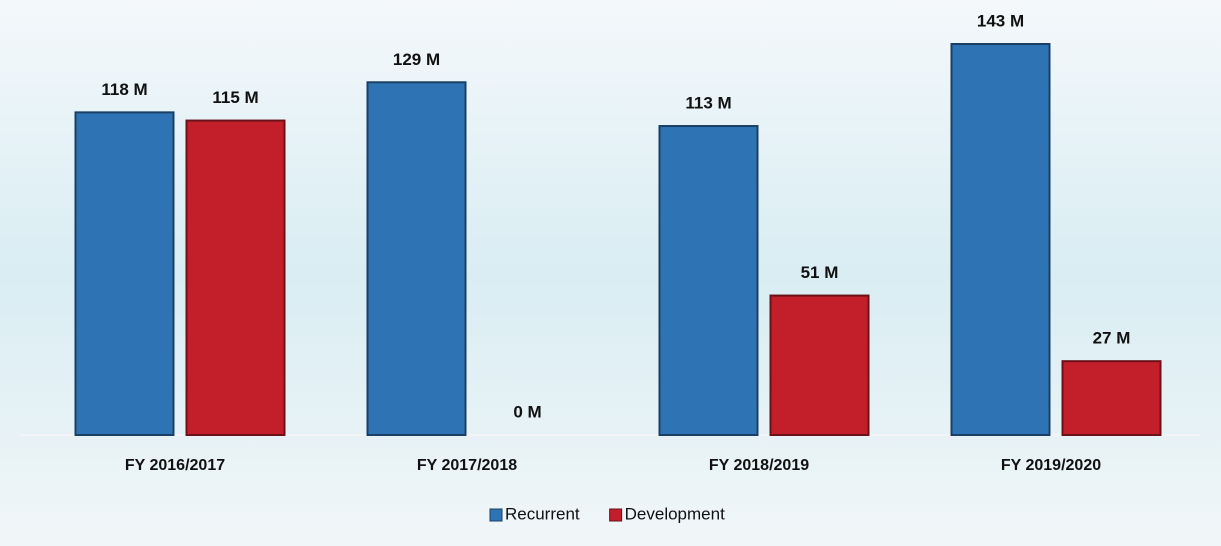 The height and width of the screenshot is (546, 1221). Describe the element at coordinates (1000, 20) in the screenshot. I see `data-label: 143 M` at that location.